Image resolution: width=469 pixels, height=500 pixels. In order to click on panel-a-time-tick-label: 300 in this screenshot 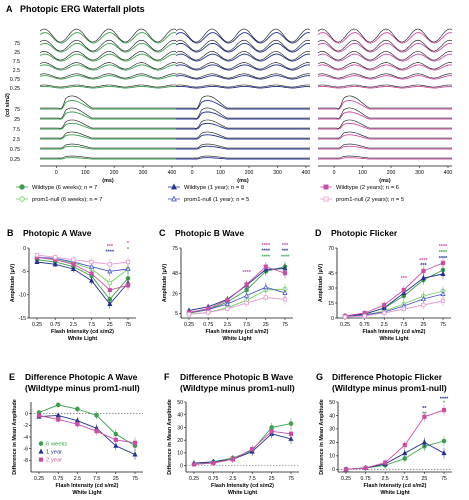, I will do `click(143, 173)`.